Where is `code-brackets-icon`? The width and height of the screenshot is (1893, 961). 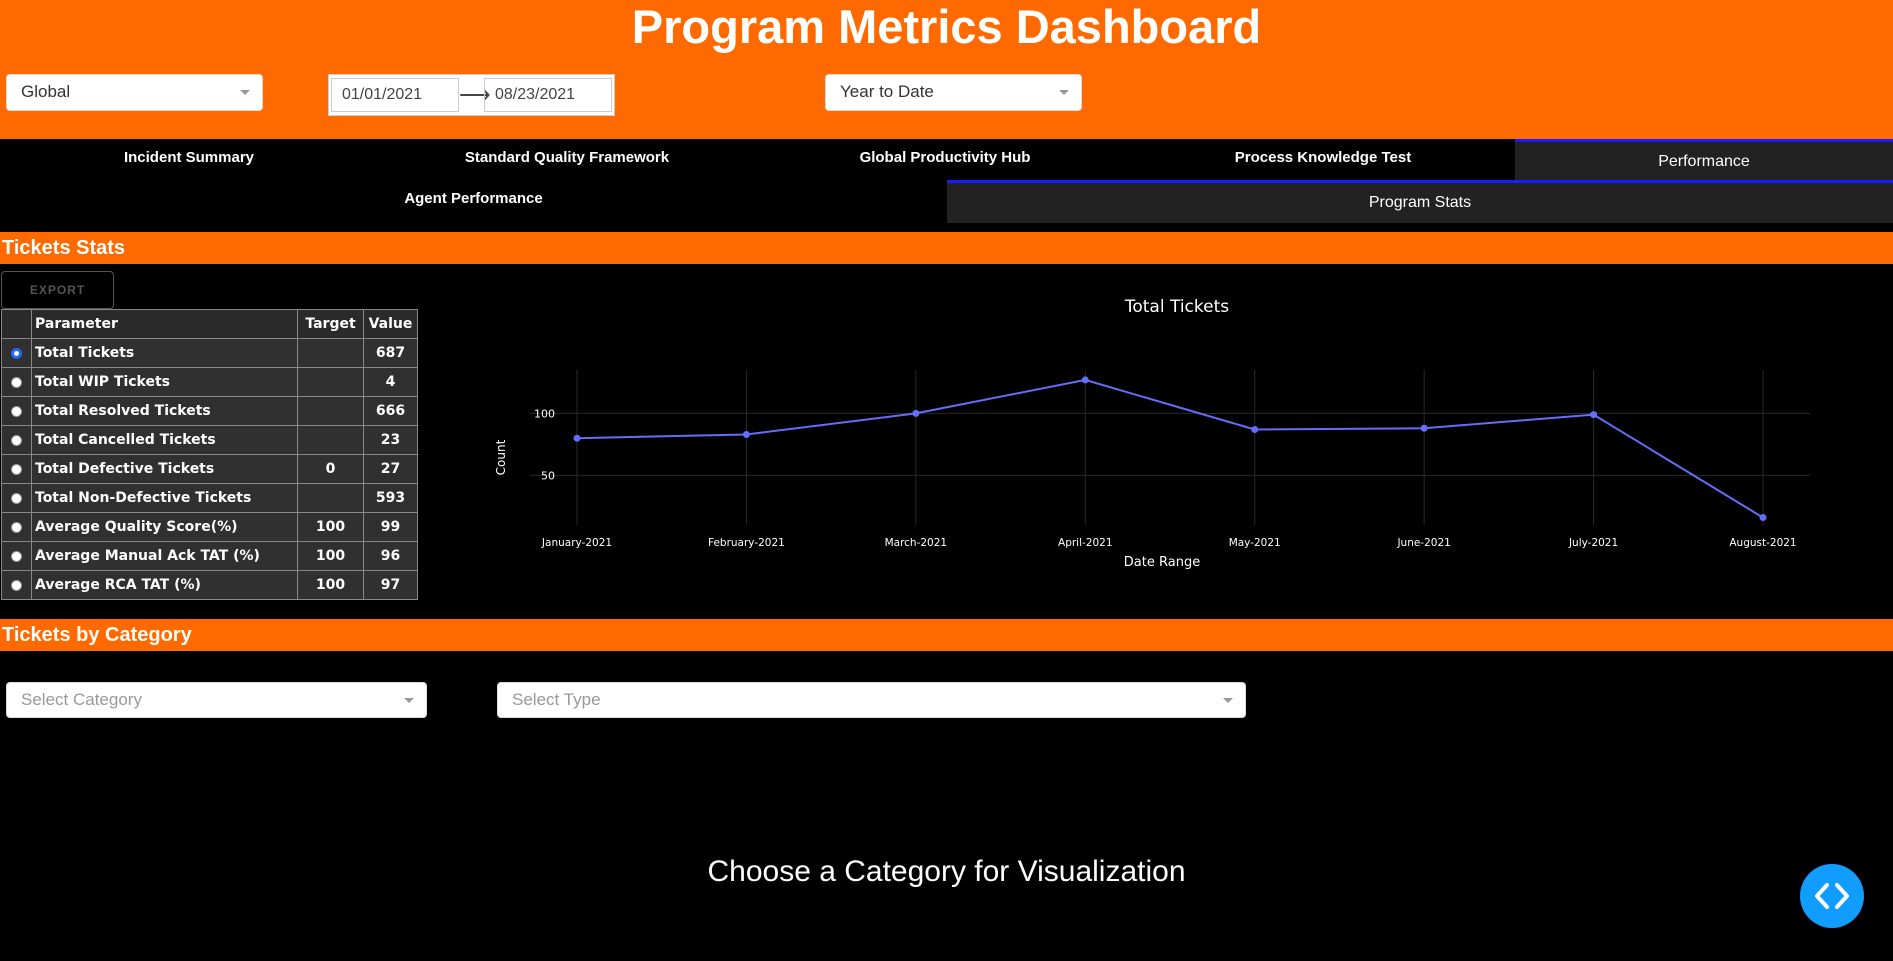 code-brackets-icon is located at coordinates (1832, 896).